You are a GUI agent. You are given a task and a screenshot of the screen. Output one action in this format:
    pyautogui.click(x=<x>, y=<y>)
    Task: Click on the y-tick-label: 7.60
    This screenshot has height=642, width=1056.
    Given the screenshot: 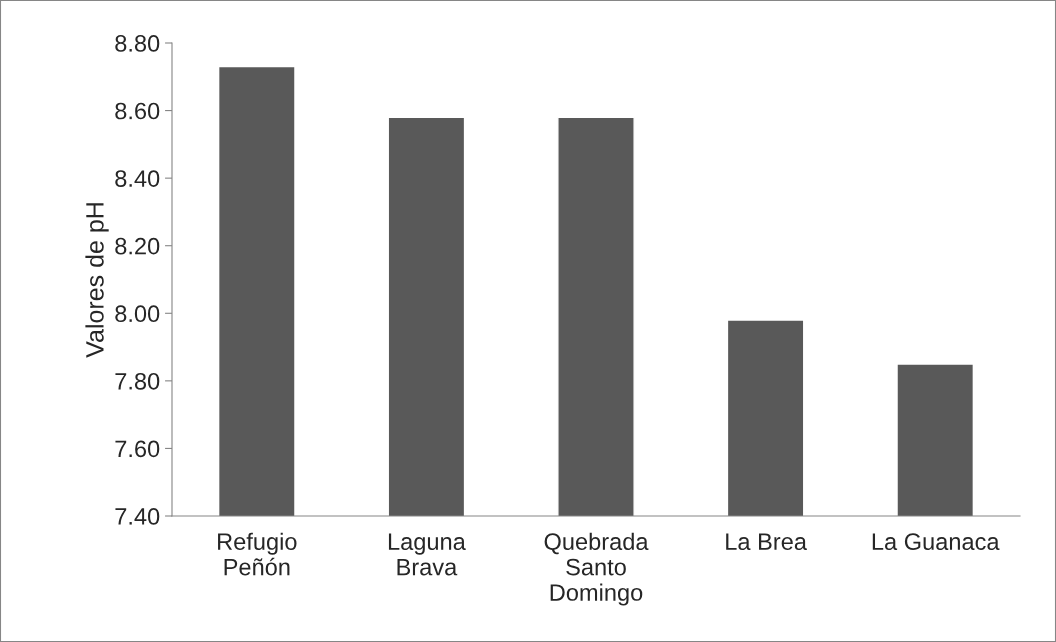 What is the action you would take?
    pyautogui.click(x=137, y=449)
    